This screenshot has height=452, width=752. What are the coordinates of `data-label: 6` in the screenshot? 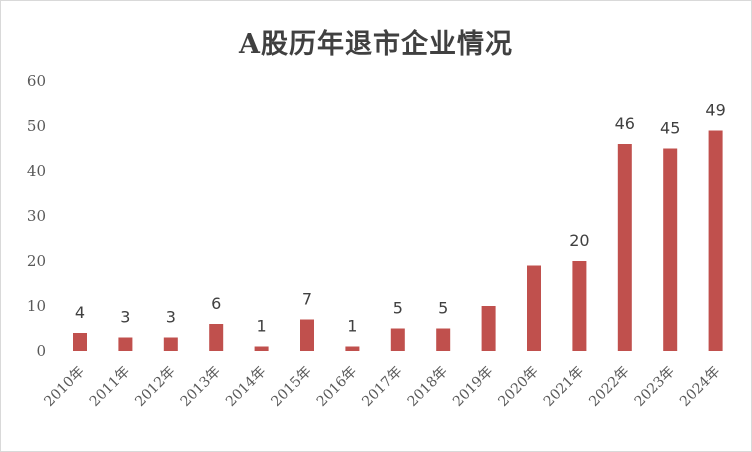 It's located at (216, 303).